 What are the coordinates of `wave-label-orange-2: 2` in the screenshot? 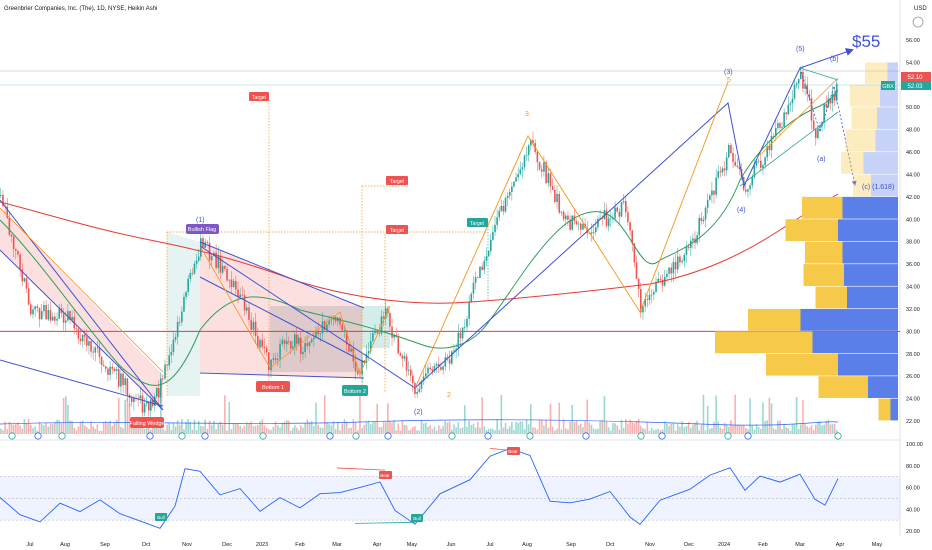 It's located at (449, 395).